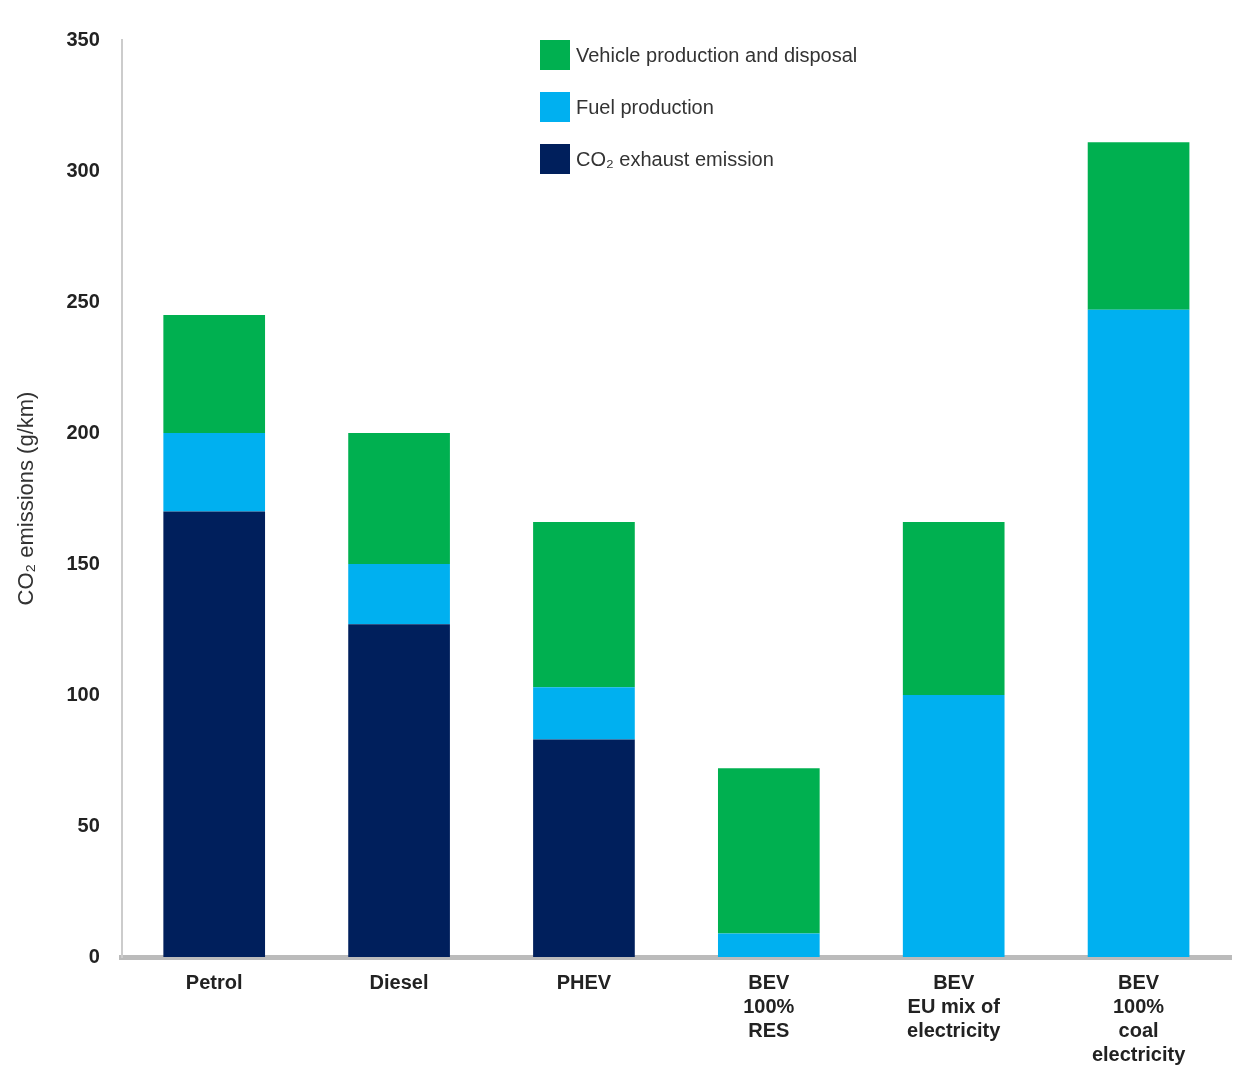 The image size is (1241, 1086). What do you see at coordinates (88, 824) in the screenshot?
I see `y-tick-label: 50` at bounding box center [88, 824].